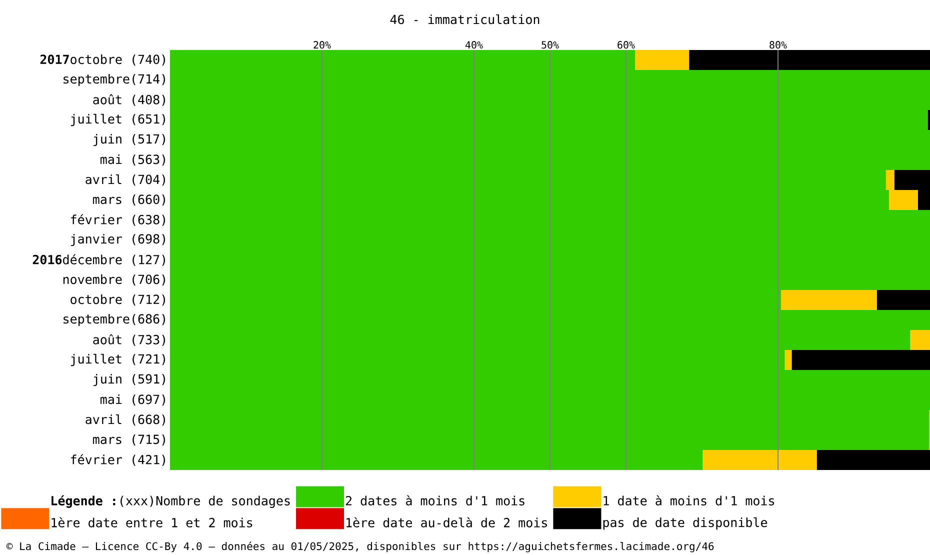 The width and height of the screenshot is (930, 555). I want to click on y-tick-label: mai (697), so click(133, 400).